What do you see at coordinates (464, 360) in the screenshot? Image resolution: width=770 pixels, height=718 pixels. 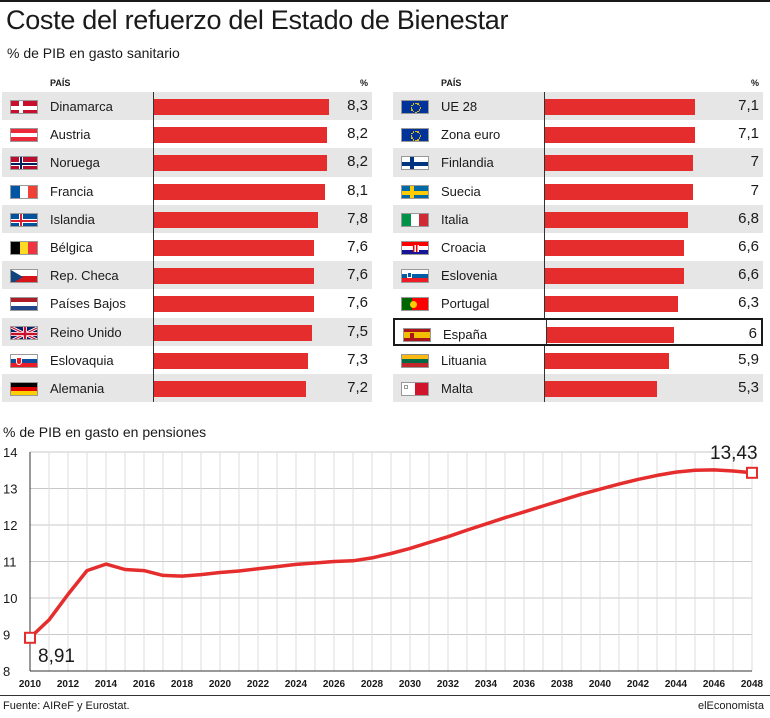 I see `country-label: Lituania` at bounding box center [464, 360].